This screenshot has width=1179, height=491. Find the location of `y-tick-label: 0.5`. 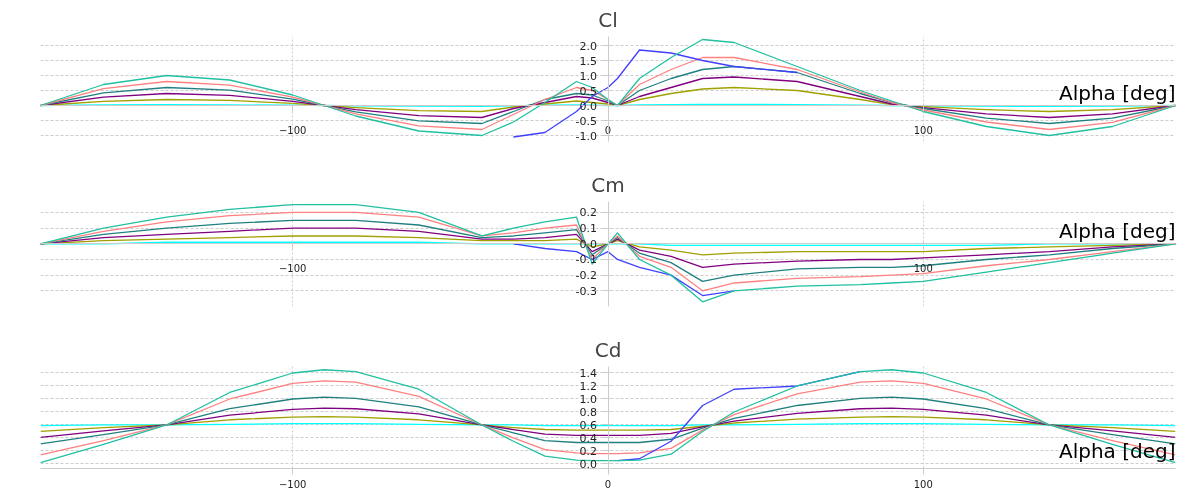

y-tick-label: 0.5 is located at coordinates (588, 91).